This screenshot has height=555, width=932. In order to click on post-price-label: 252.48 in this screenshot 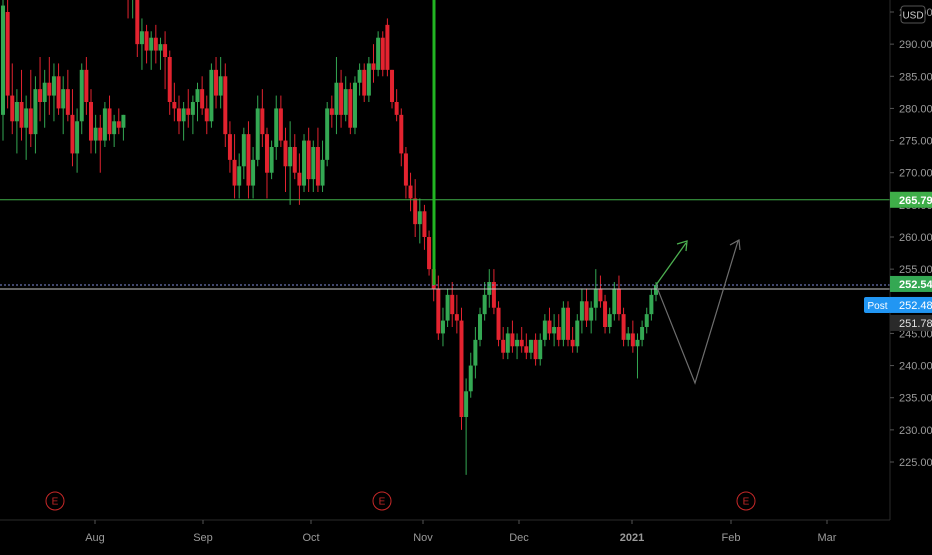, I will do `click(915, 306)`.